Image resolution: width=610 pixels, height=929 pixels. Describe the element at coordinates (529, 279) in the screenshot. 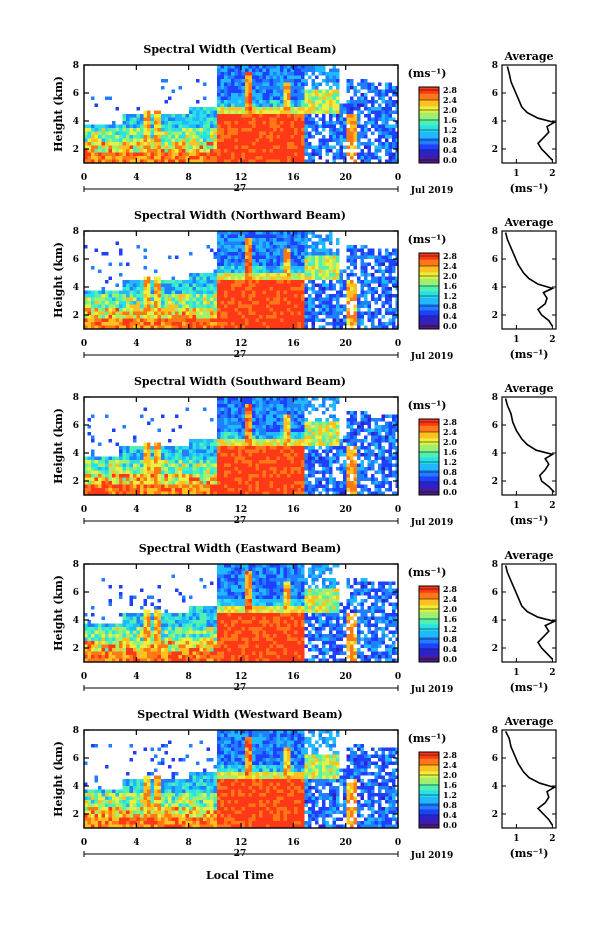

I see `average-profile-line` at that location.